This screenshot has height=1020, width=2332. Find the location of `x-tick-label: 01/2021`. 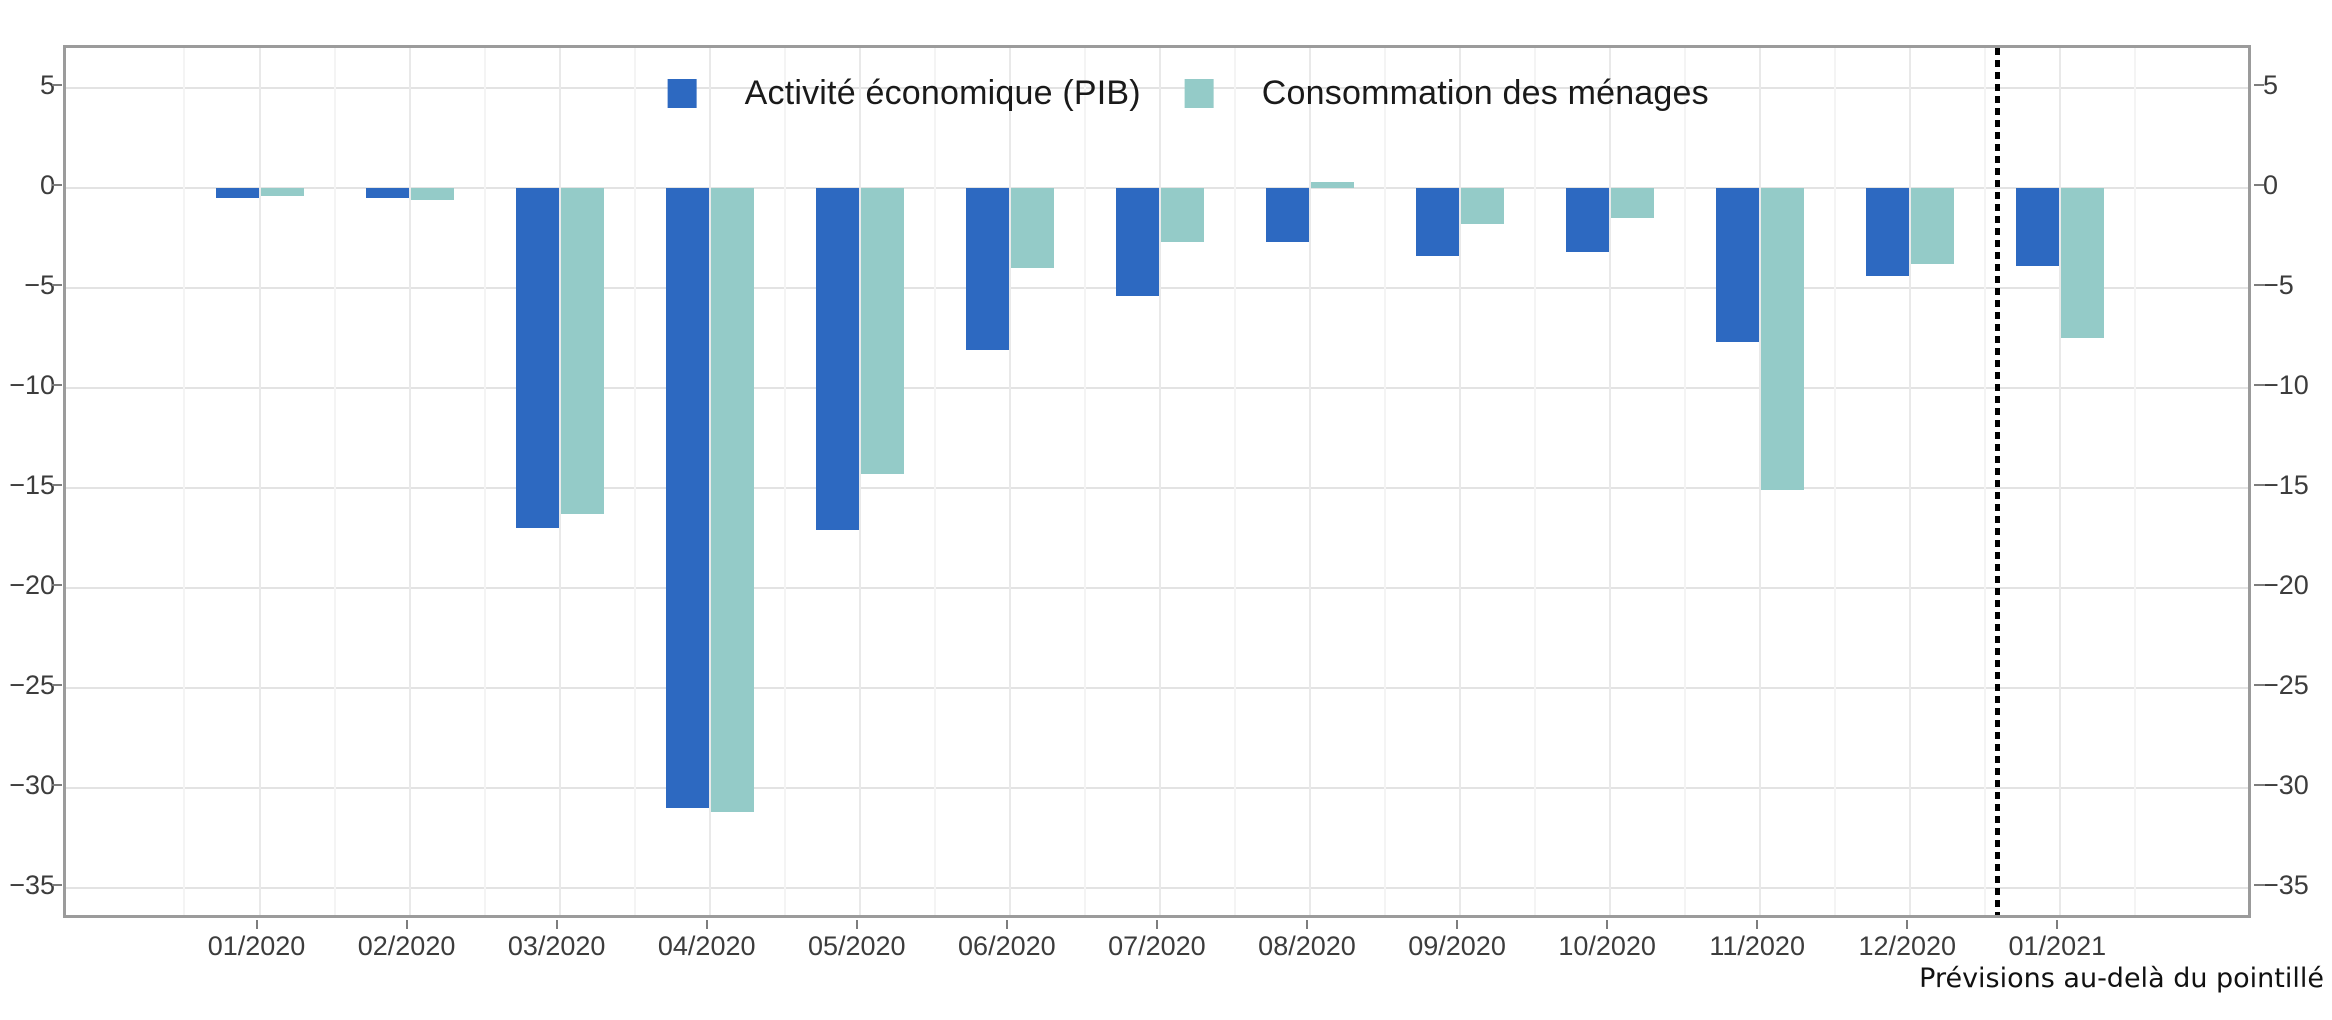

x-tick-label: 01/2021 is located at coordinates (2057, 946).